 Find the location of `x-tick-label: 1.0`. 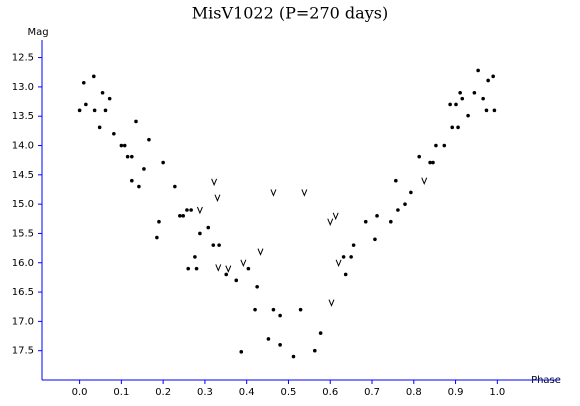

x-tick-label: 1.0 is located at coordinates (497, 392).